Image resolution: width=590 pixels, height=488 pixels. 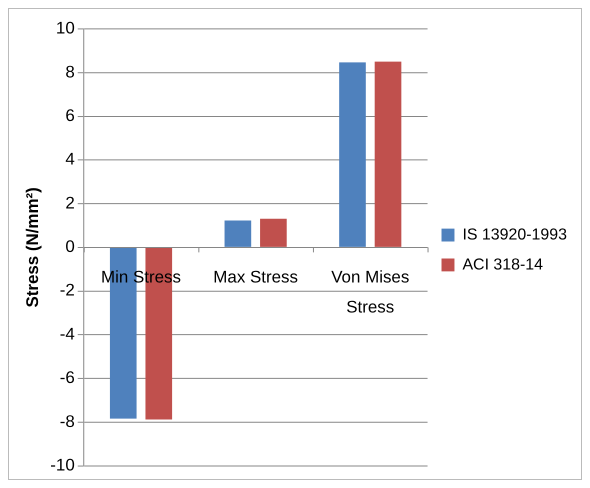 I want to click on y-tick-label: 0, so click(x=70, y=246).